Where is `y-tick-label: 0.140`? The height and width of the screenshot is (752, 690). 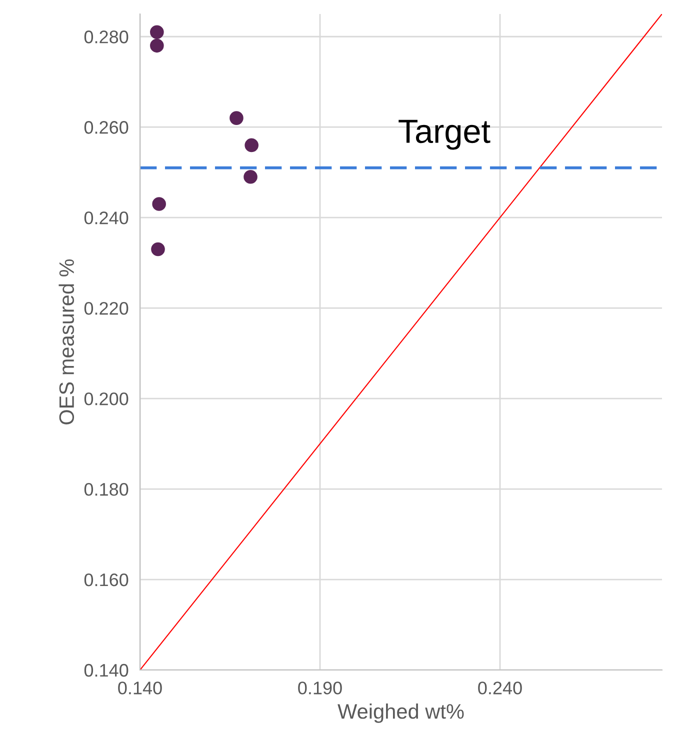
y-tick-label: 0.140 is located at coordinates (106, 670).